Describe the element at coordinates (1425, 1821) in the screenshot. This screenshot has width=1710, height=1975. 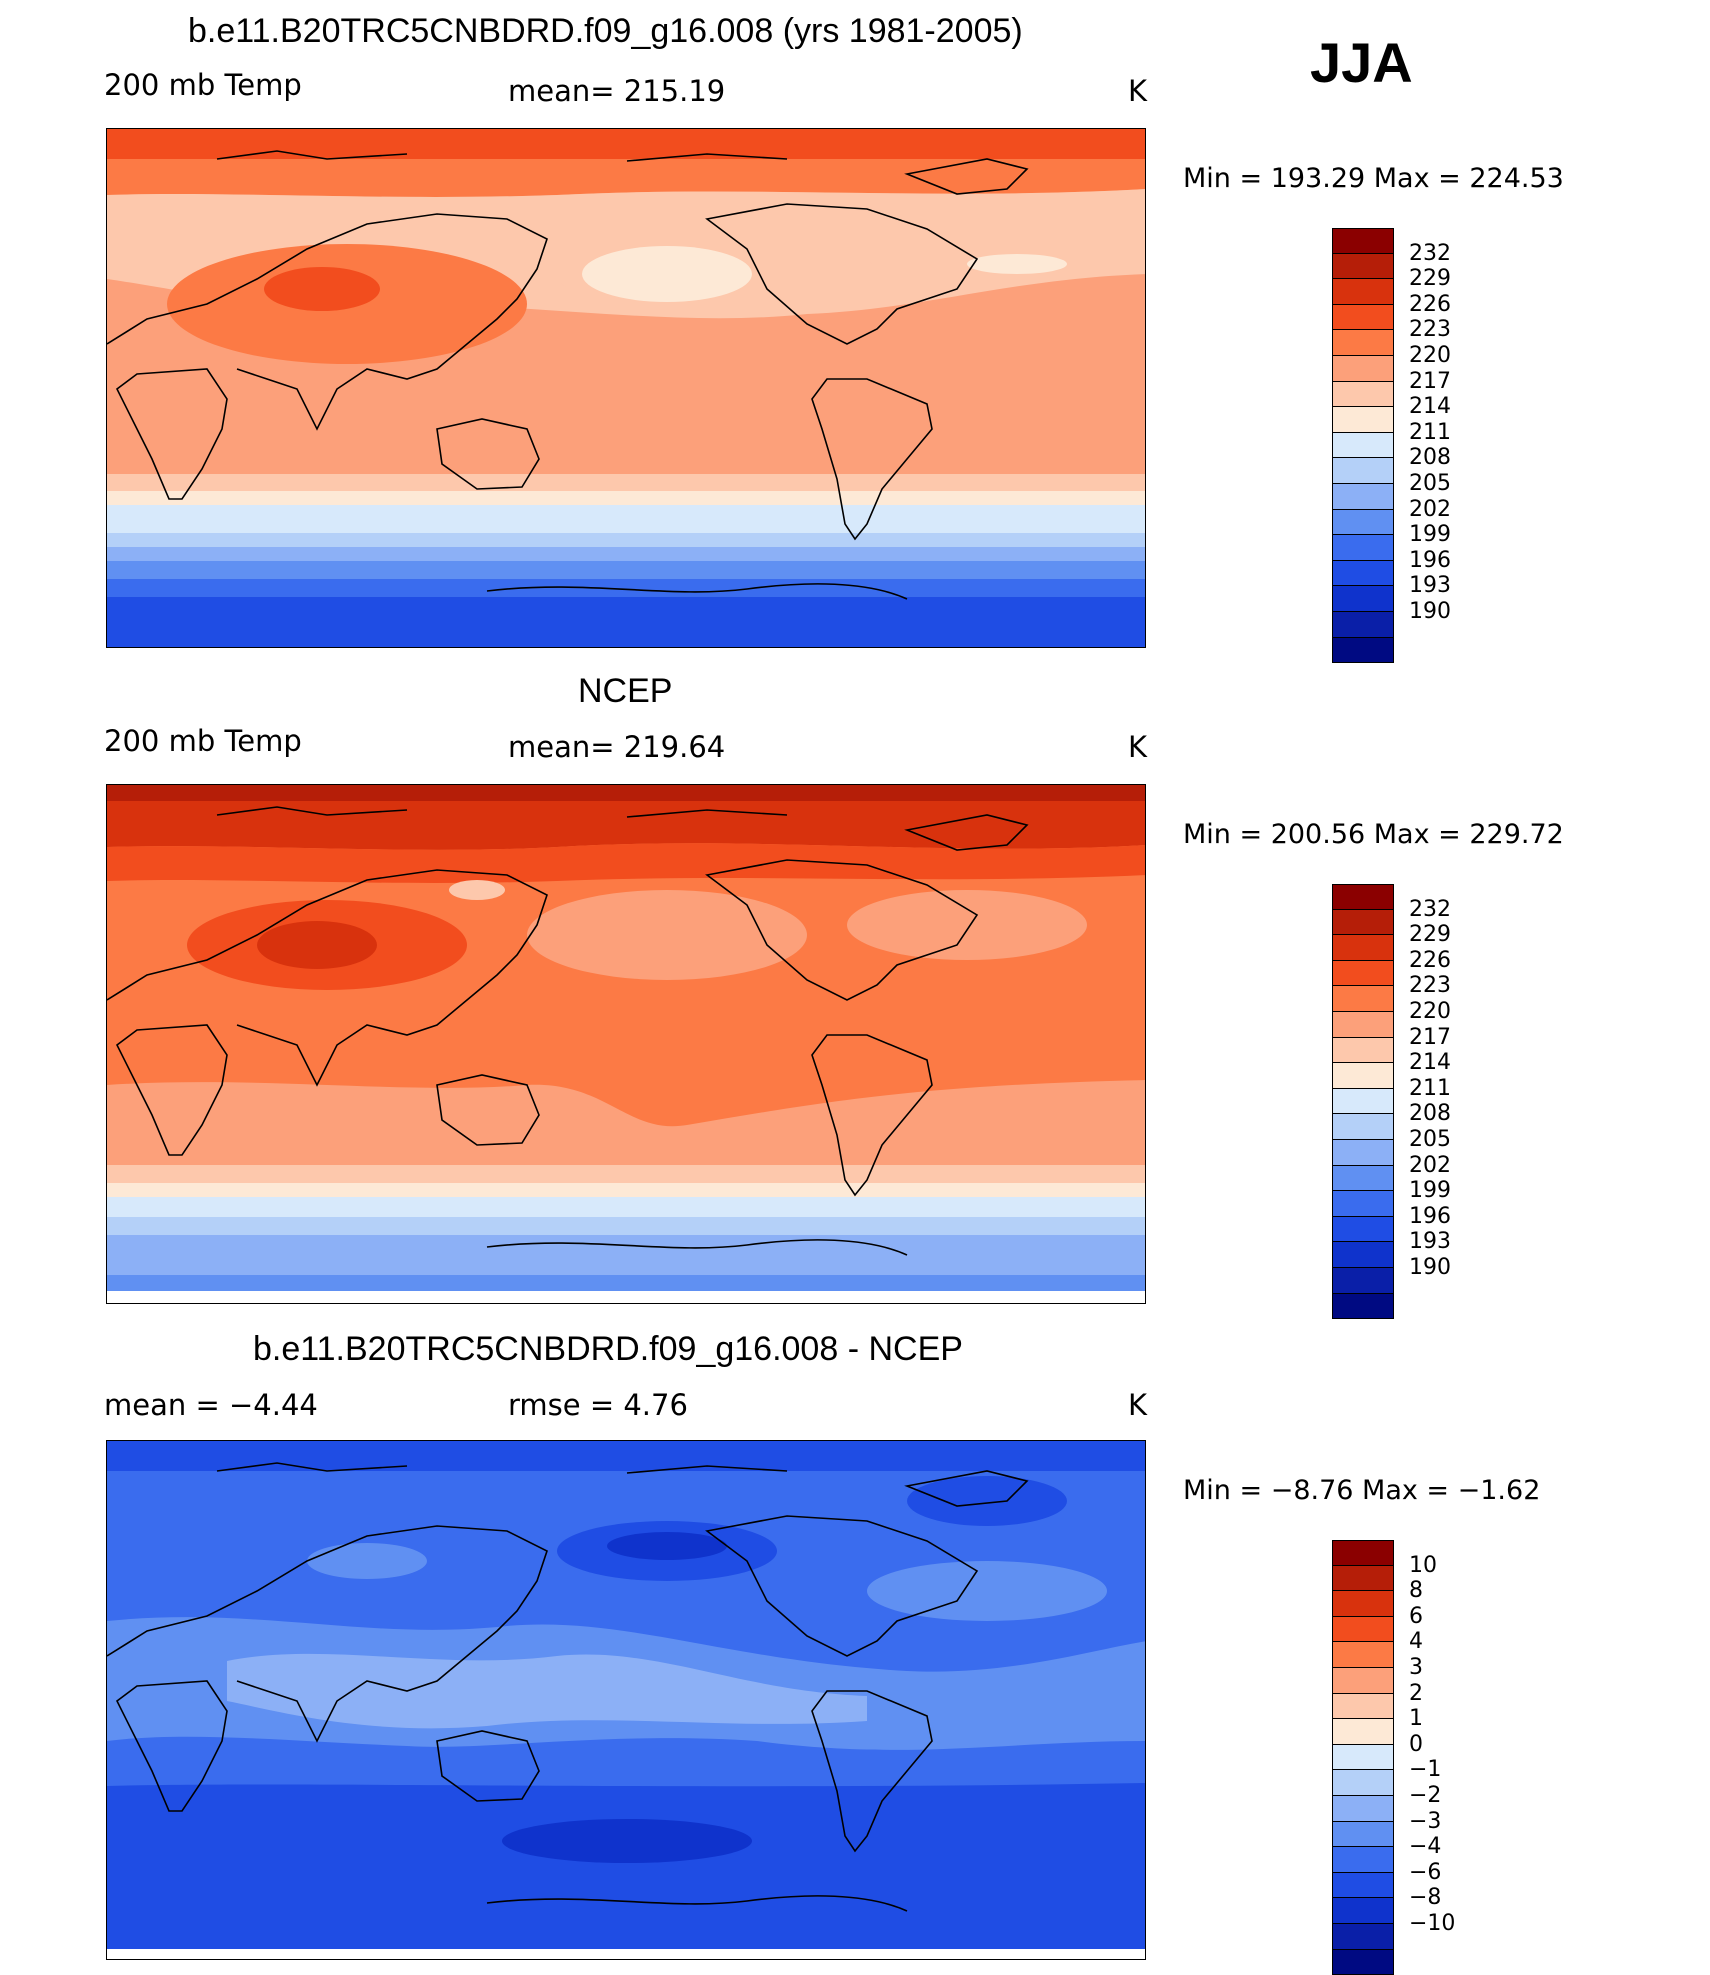
I see `colorbar-tick-label: −3` at that location.